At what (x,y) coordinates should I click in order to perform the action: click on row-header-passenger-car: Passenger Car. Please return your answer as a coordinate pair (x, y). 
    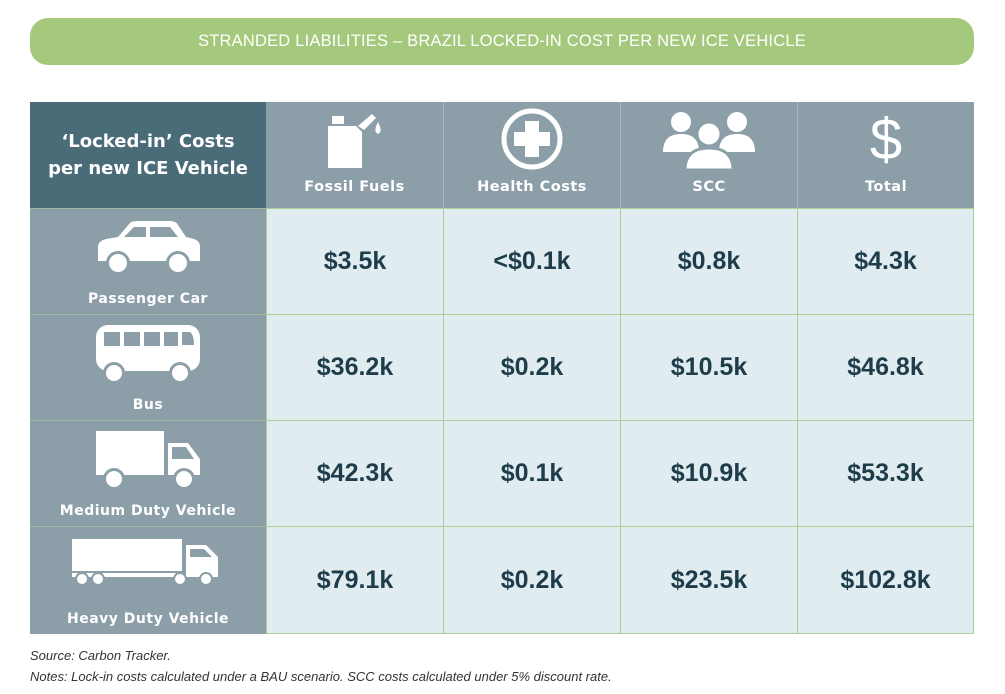
    Looking at the image, I should click on (148, 261).